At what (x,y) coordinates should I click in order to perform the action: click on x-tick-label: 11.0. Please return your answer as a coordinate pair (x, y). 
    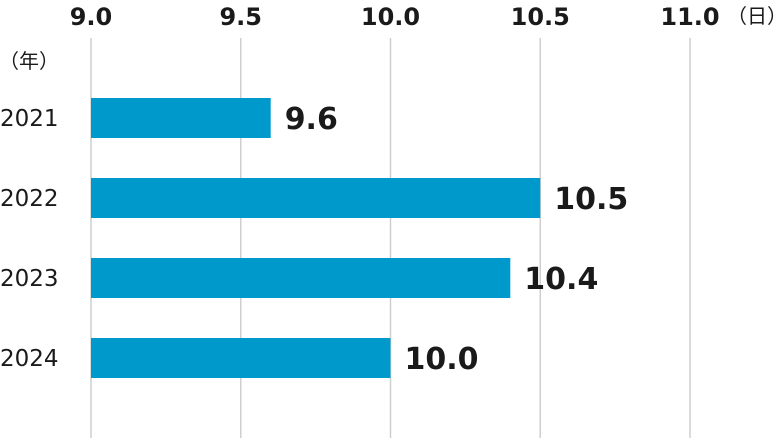
    Looking at the image, I should click on (689, 17).